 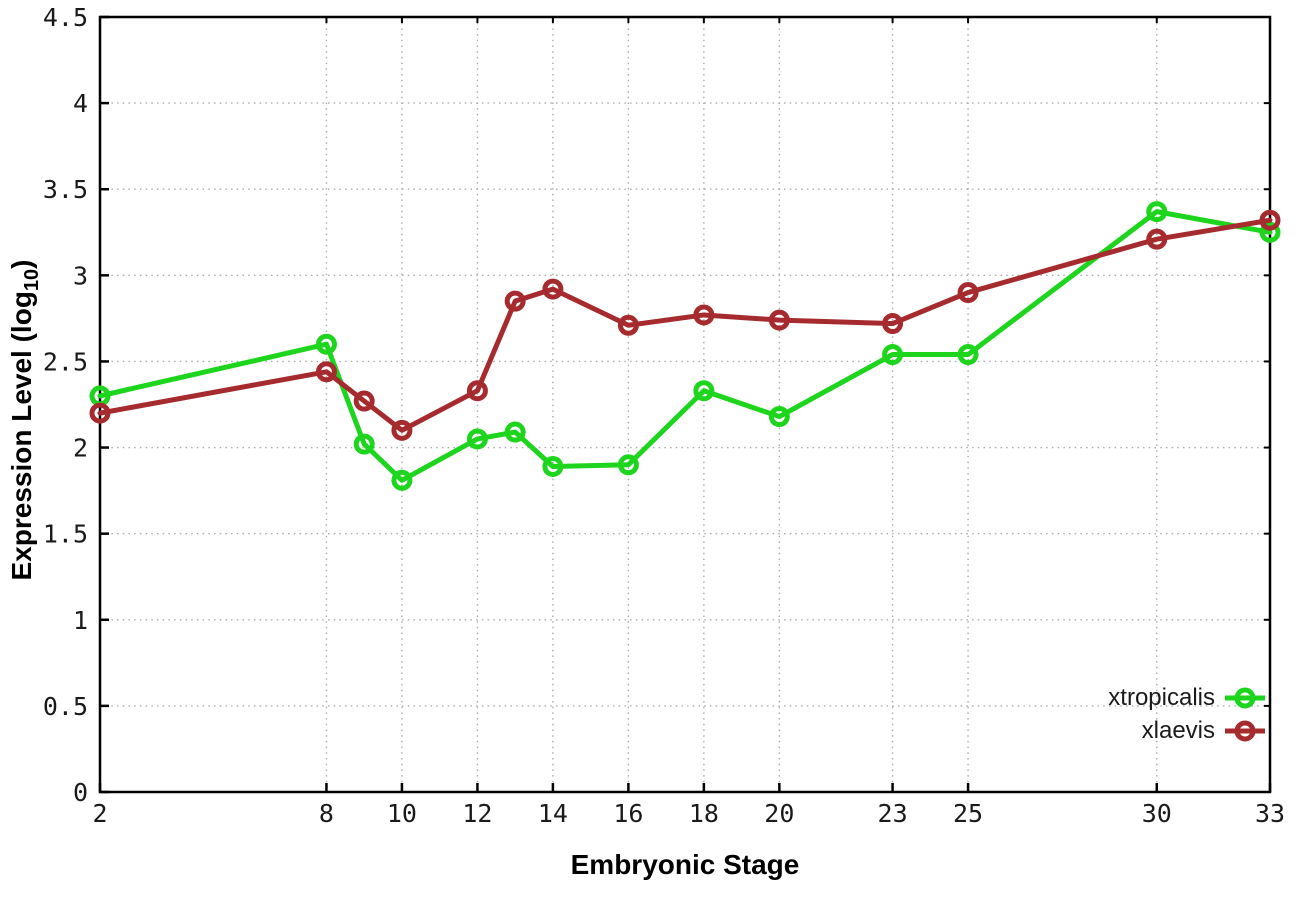 I want to click on y-tick-label: 2.5, so click(x=65, y=361).